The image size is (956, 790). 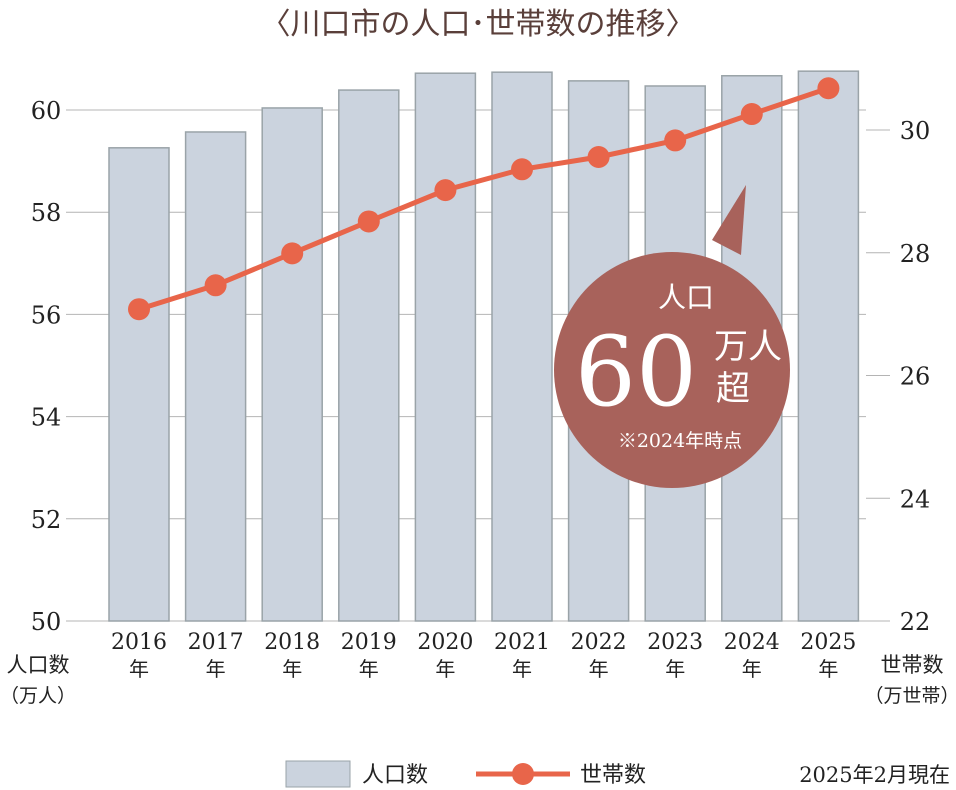 What do you see at coordinates (912, 665) in the screenshot?
I see `right-axis-label: 世帯数` at bounding box center [912, 665].